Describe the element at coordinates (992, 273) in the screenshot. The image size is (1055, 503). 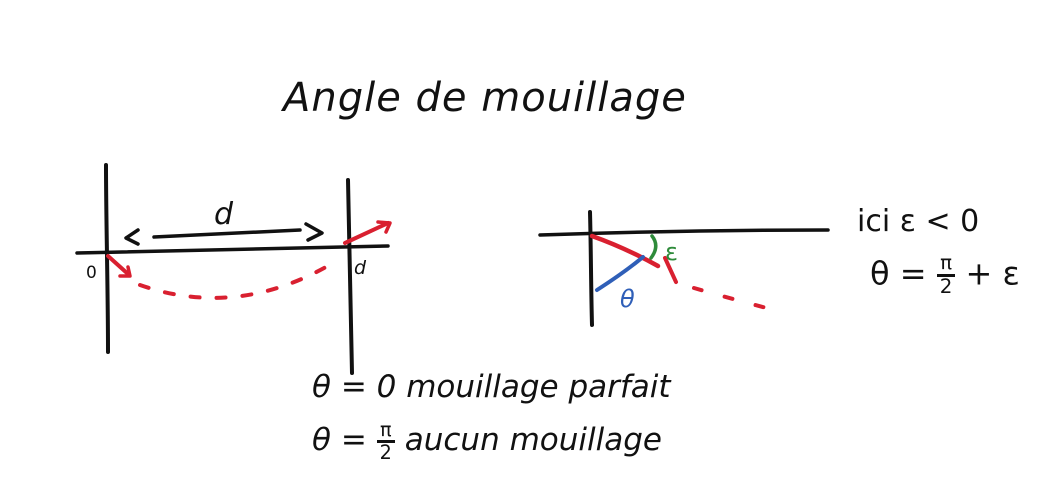
I see `side-note-plus-epsilon: + ε` at that location.